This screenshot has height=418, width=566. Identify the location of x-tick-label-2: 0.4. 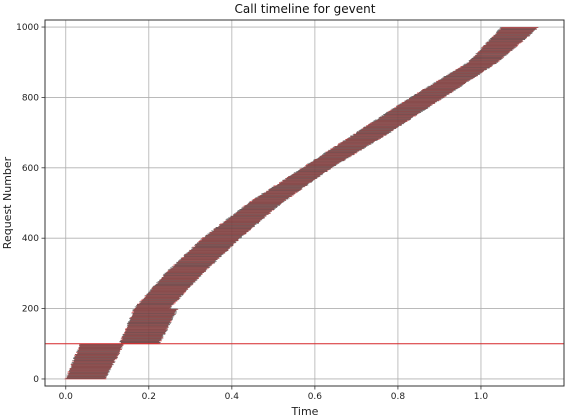
(232, 397).